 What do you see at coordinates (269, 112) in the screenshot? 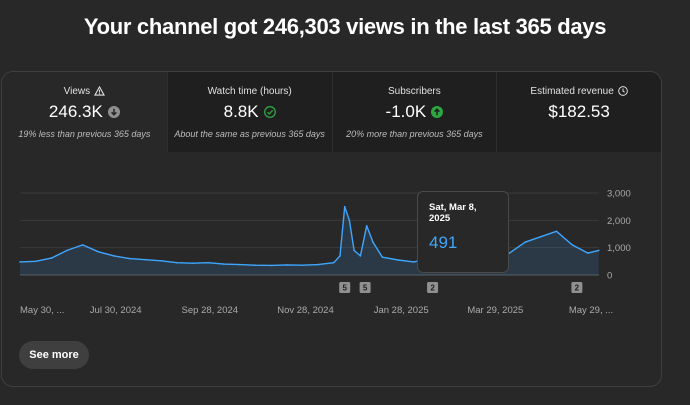
I see `check-circle-icon` at bounding box center [269, 112].